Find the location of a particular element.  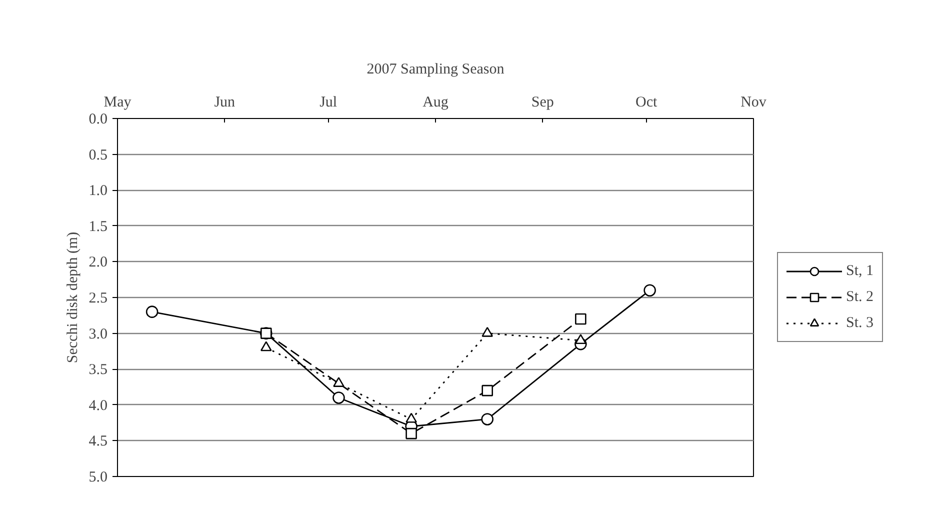

x-tick-label: Sep is located at coordinates (542, 102).